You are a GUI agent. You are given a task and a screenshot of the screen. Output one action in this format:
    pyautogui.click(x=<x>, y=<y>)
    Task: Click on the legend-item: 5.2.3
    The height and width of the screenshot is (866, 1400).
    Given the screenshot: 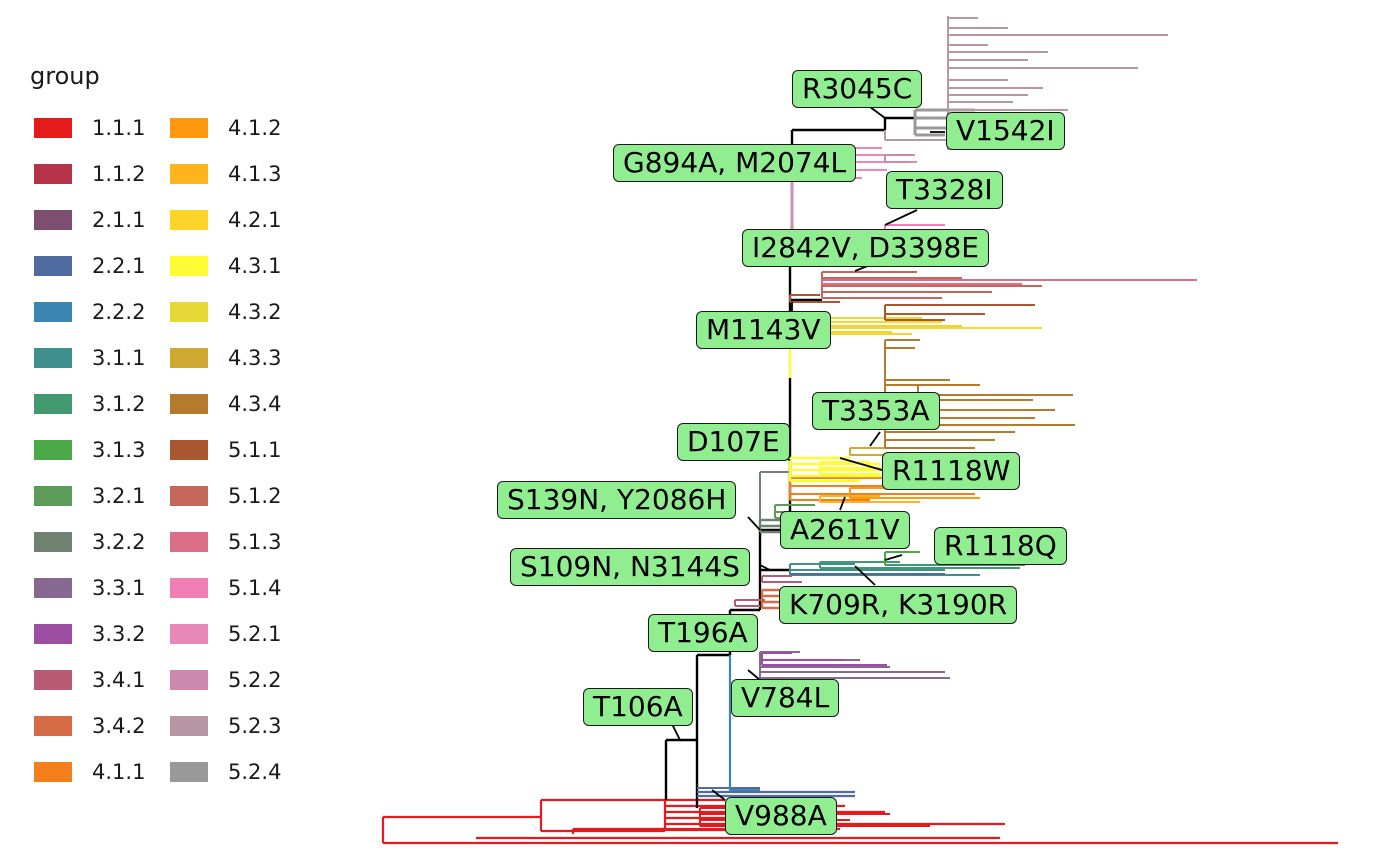 What is the action you would take?
    pyautogui.click(x=245, y=727)
    